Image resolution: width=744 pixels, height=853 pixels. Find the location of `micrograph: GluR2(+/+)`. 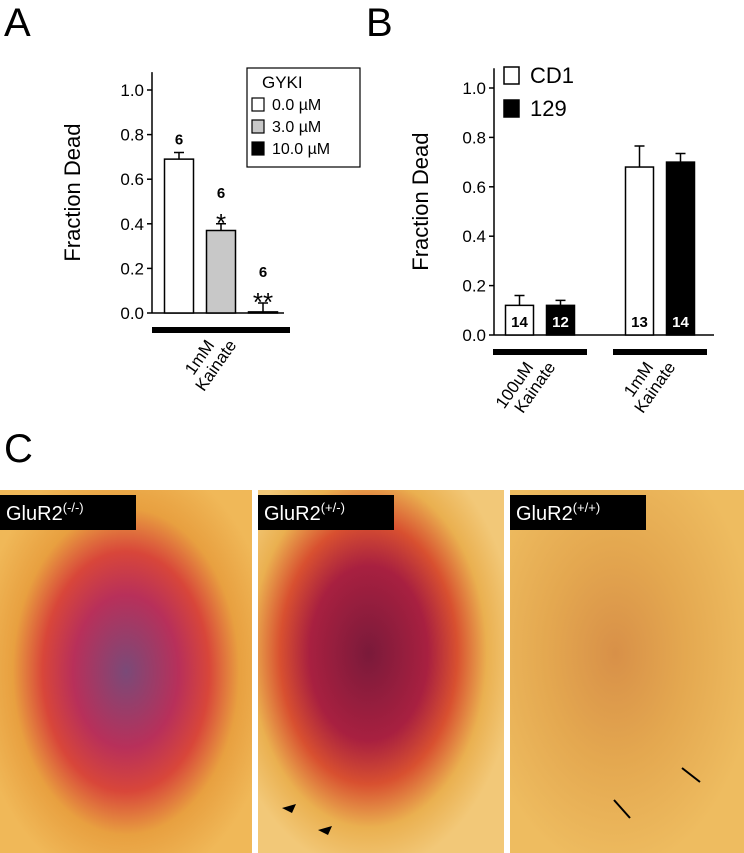

micrograph: GluR2(+/+) is located at coordinates (627, 671).